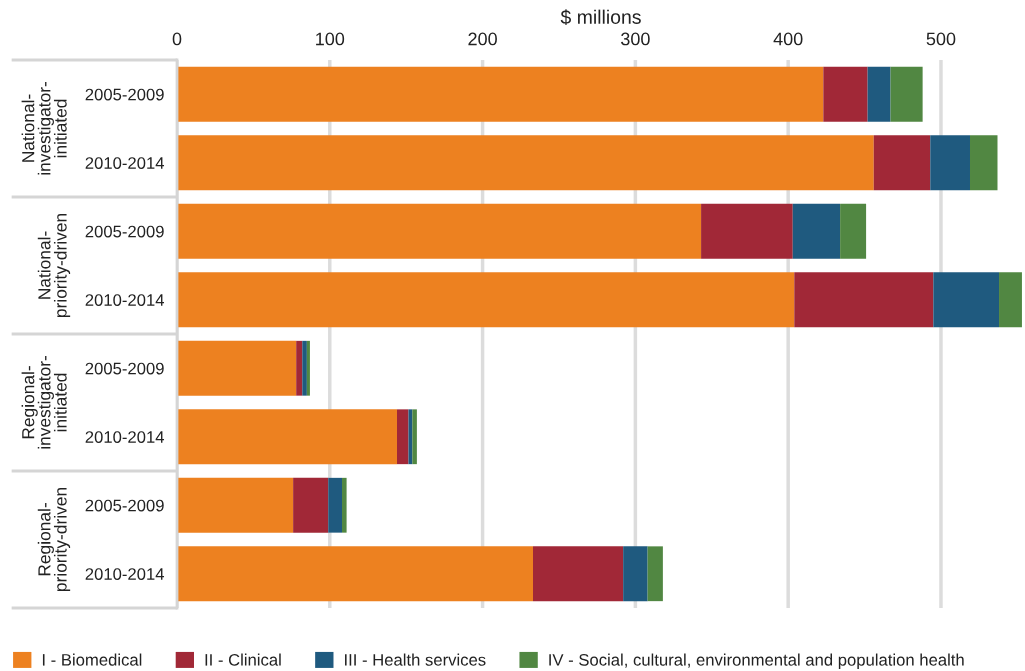 The height and width of the screenshot is (671, 1025). I want to click on x-tick-label: 500, so click(941, 39).